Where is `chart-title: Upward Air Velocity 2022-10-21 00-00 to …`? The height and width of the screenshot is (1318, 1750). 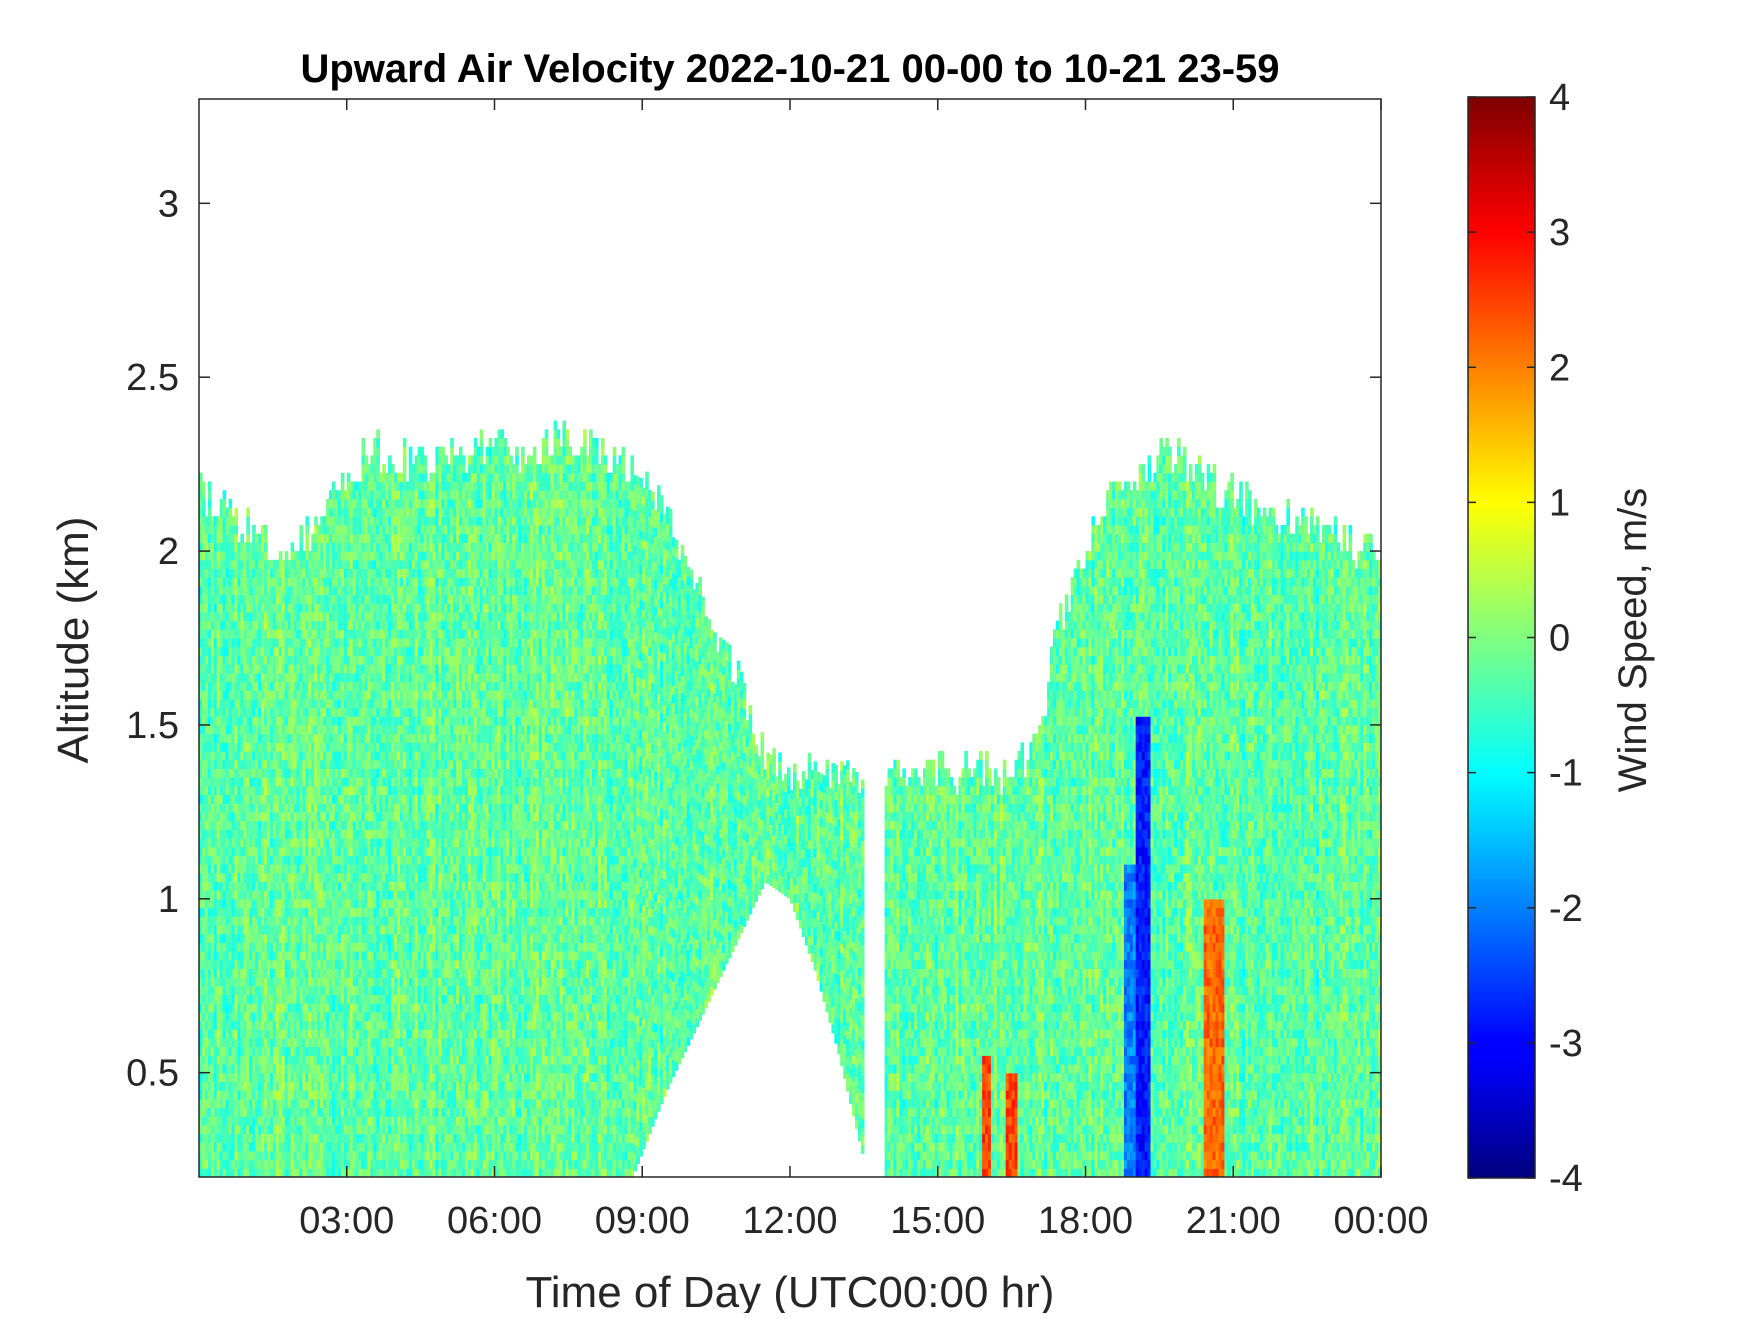
chart-title: Upward Air Velocity 2022-10-21 00-00 to … is located at coordinates (789, 69).